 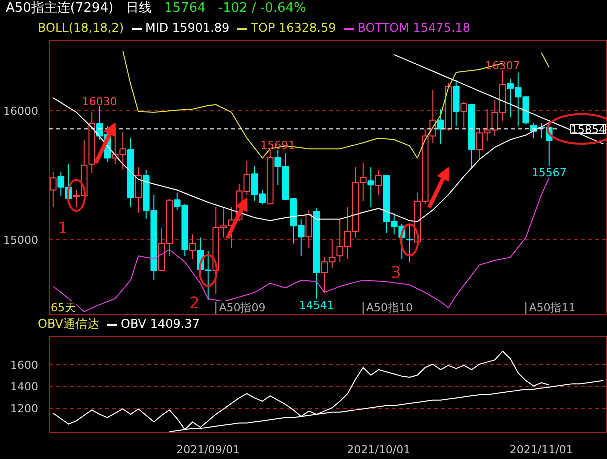 What do you see at coordinates (100, 101) in the screenshot?
I see `annotation: 16030` at bounding box center [100, 101].